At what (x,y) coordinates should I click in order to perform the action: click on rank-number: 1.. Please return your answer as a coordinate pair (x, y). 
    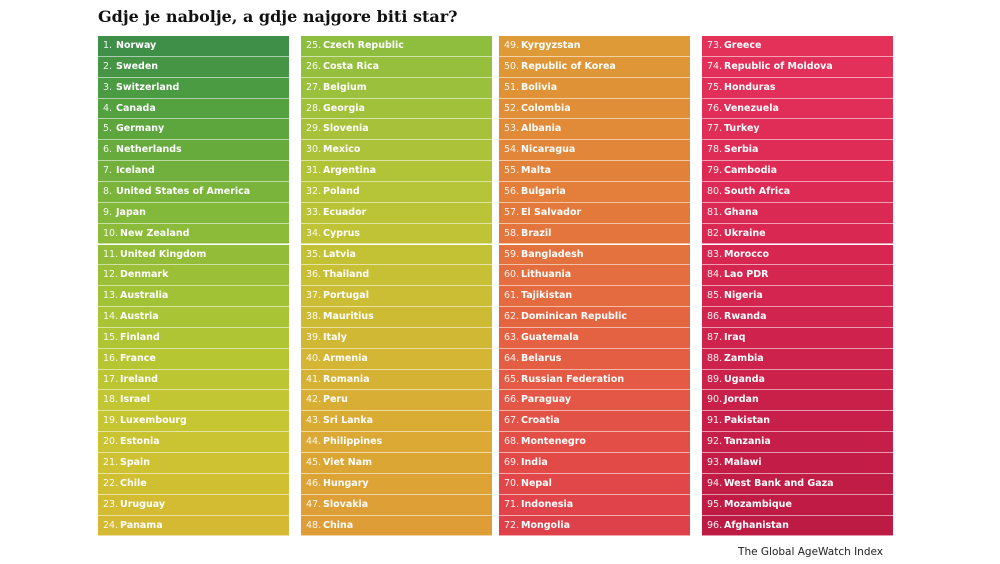
    Looking at the image, I should click on (108, 45).